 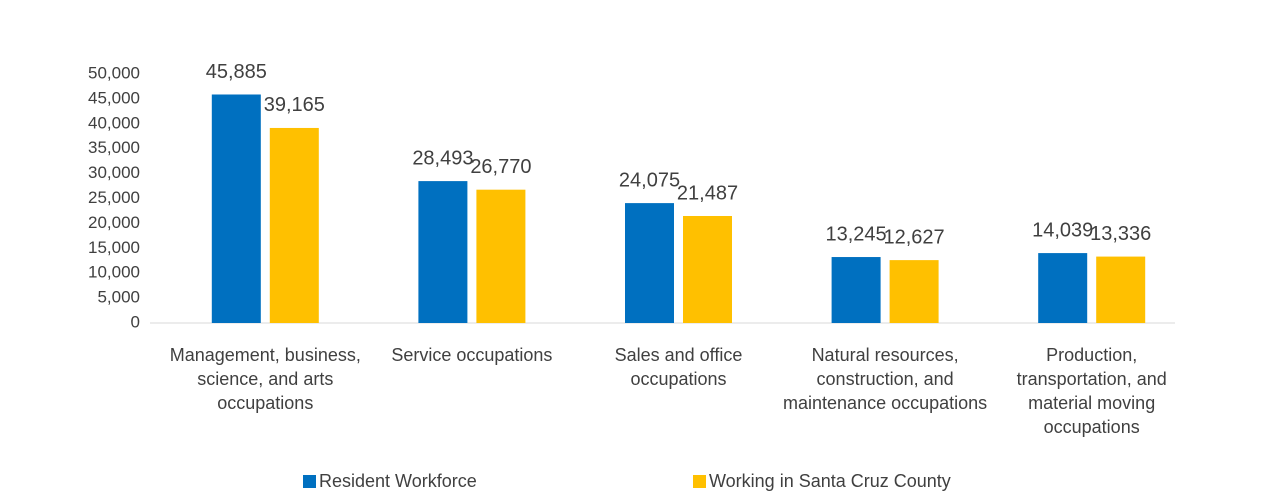 I want to click on y-tick-label: 30,000, so click(x=114, y=172).